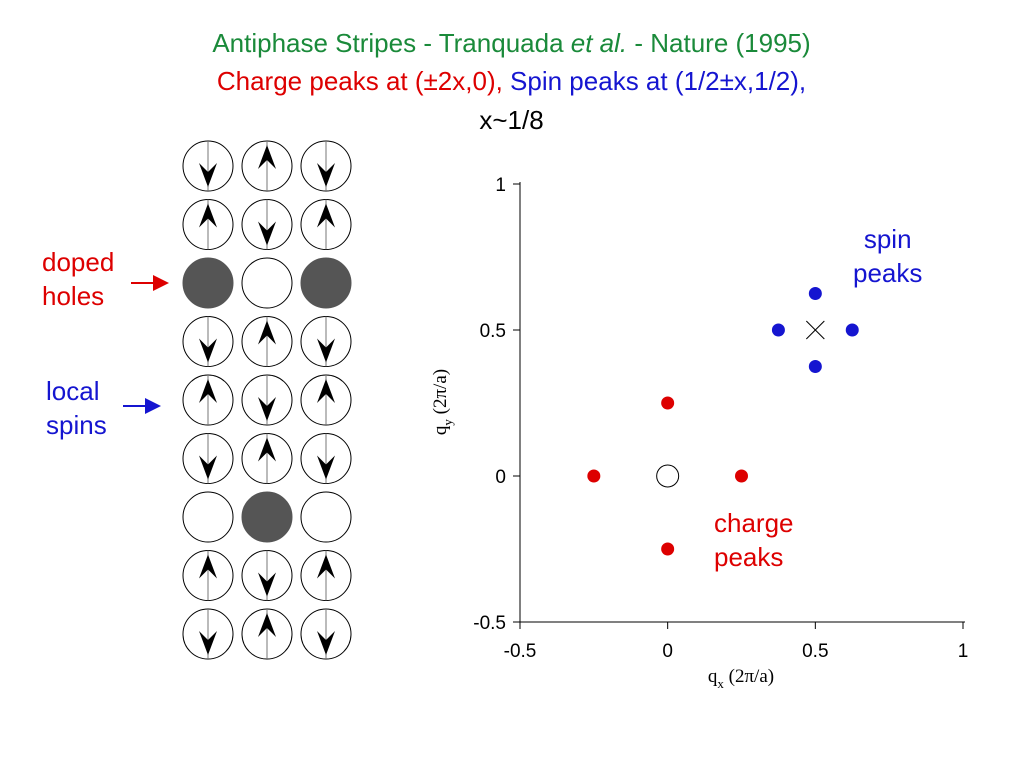  What do you see at coordinates (493, 331) in the screenshot?
I see `y-tick-label: 0.5` at bounding box center [493, 331].